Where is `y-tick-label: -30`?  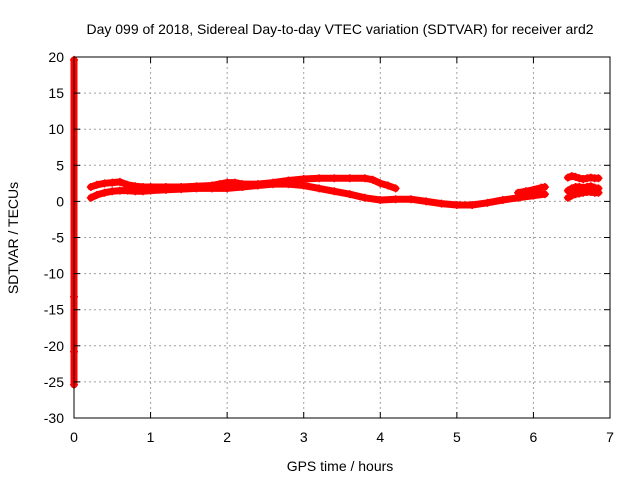
y-tick-label: -30 is located at coordinates (54, 418).